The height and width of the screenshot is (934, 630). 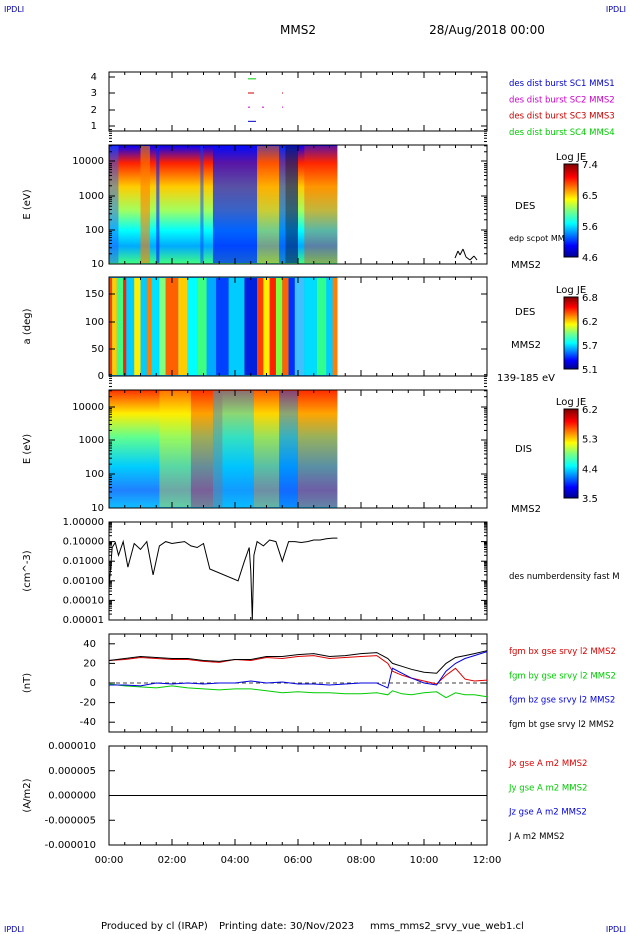 I want to click on bfield-legend-3: fgm bz gse srvy l2 MMS2, so click(x=562, y=701).